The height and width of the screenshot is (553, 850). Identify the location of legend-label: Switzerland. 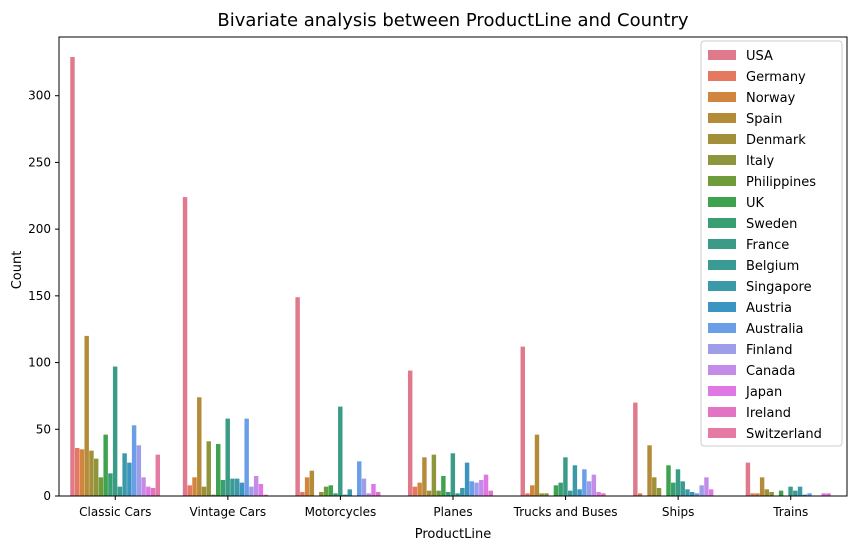
(784, 434).